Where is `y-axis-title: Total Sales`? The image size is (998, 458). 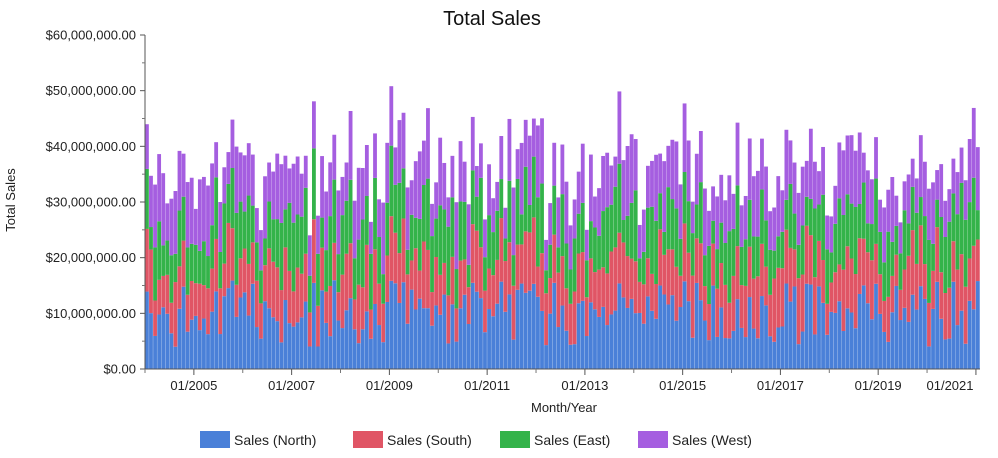
y-axis-title: Total Sales is located at coordinates (10, 200).